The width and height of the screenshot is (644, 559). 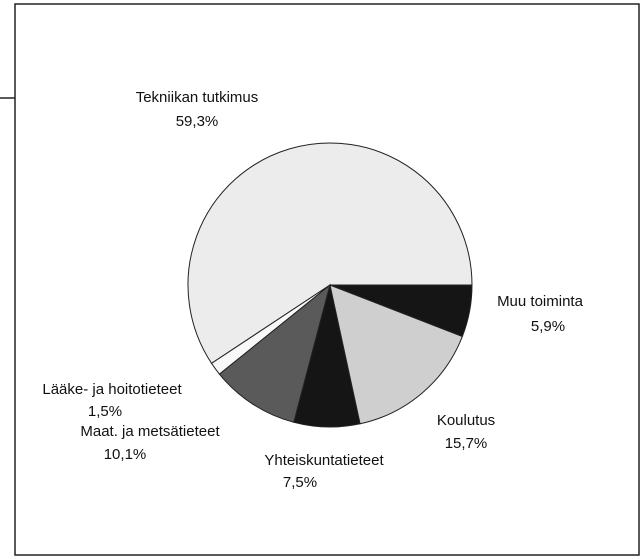 I want to click on slice-label: Yhteiskuntatieteet, so click(x=324, y=460).